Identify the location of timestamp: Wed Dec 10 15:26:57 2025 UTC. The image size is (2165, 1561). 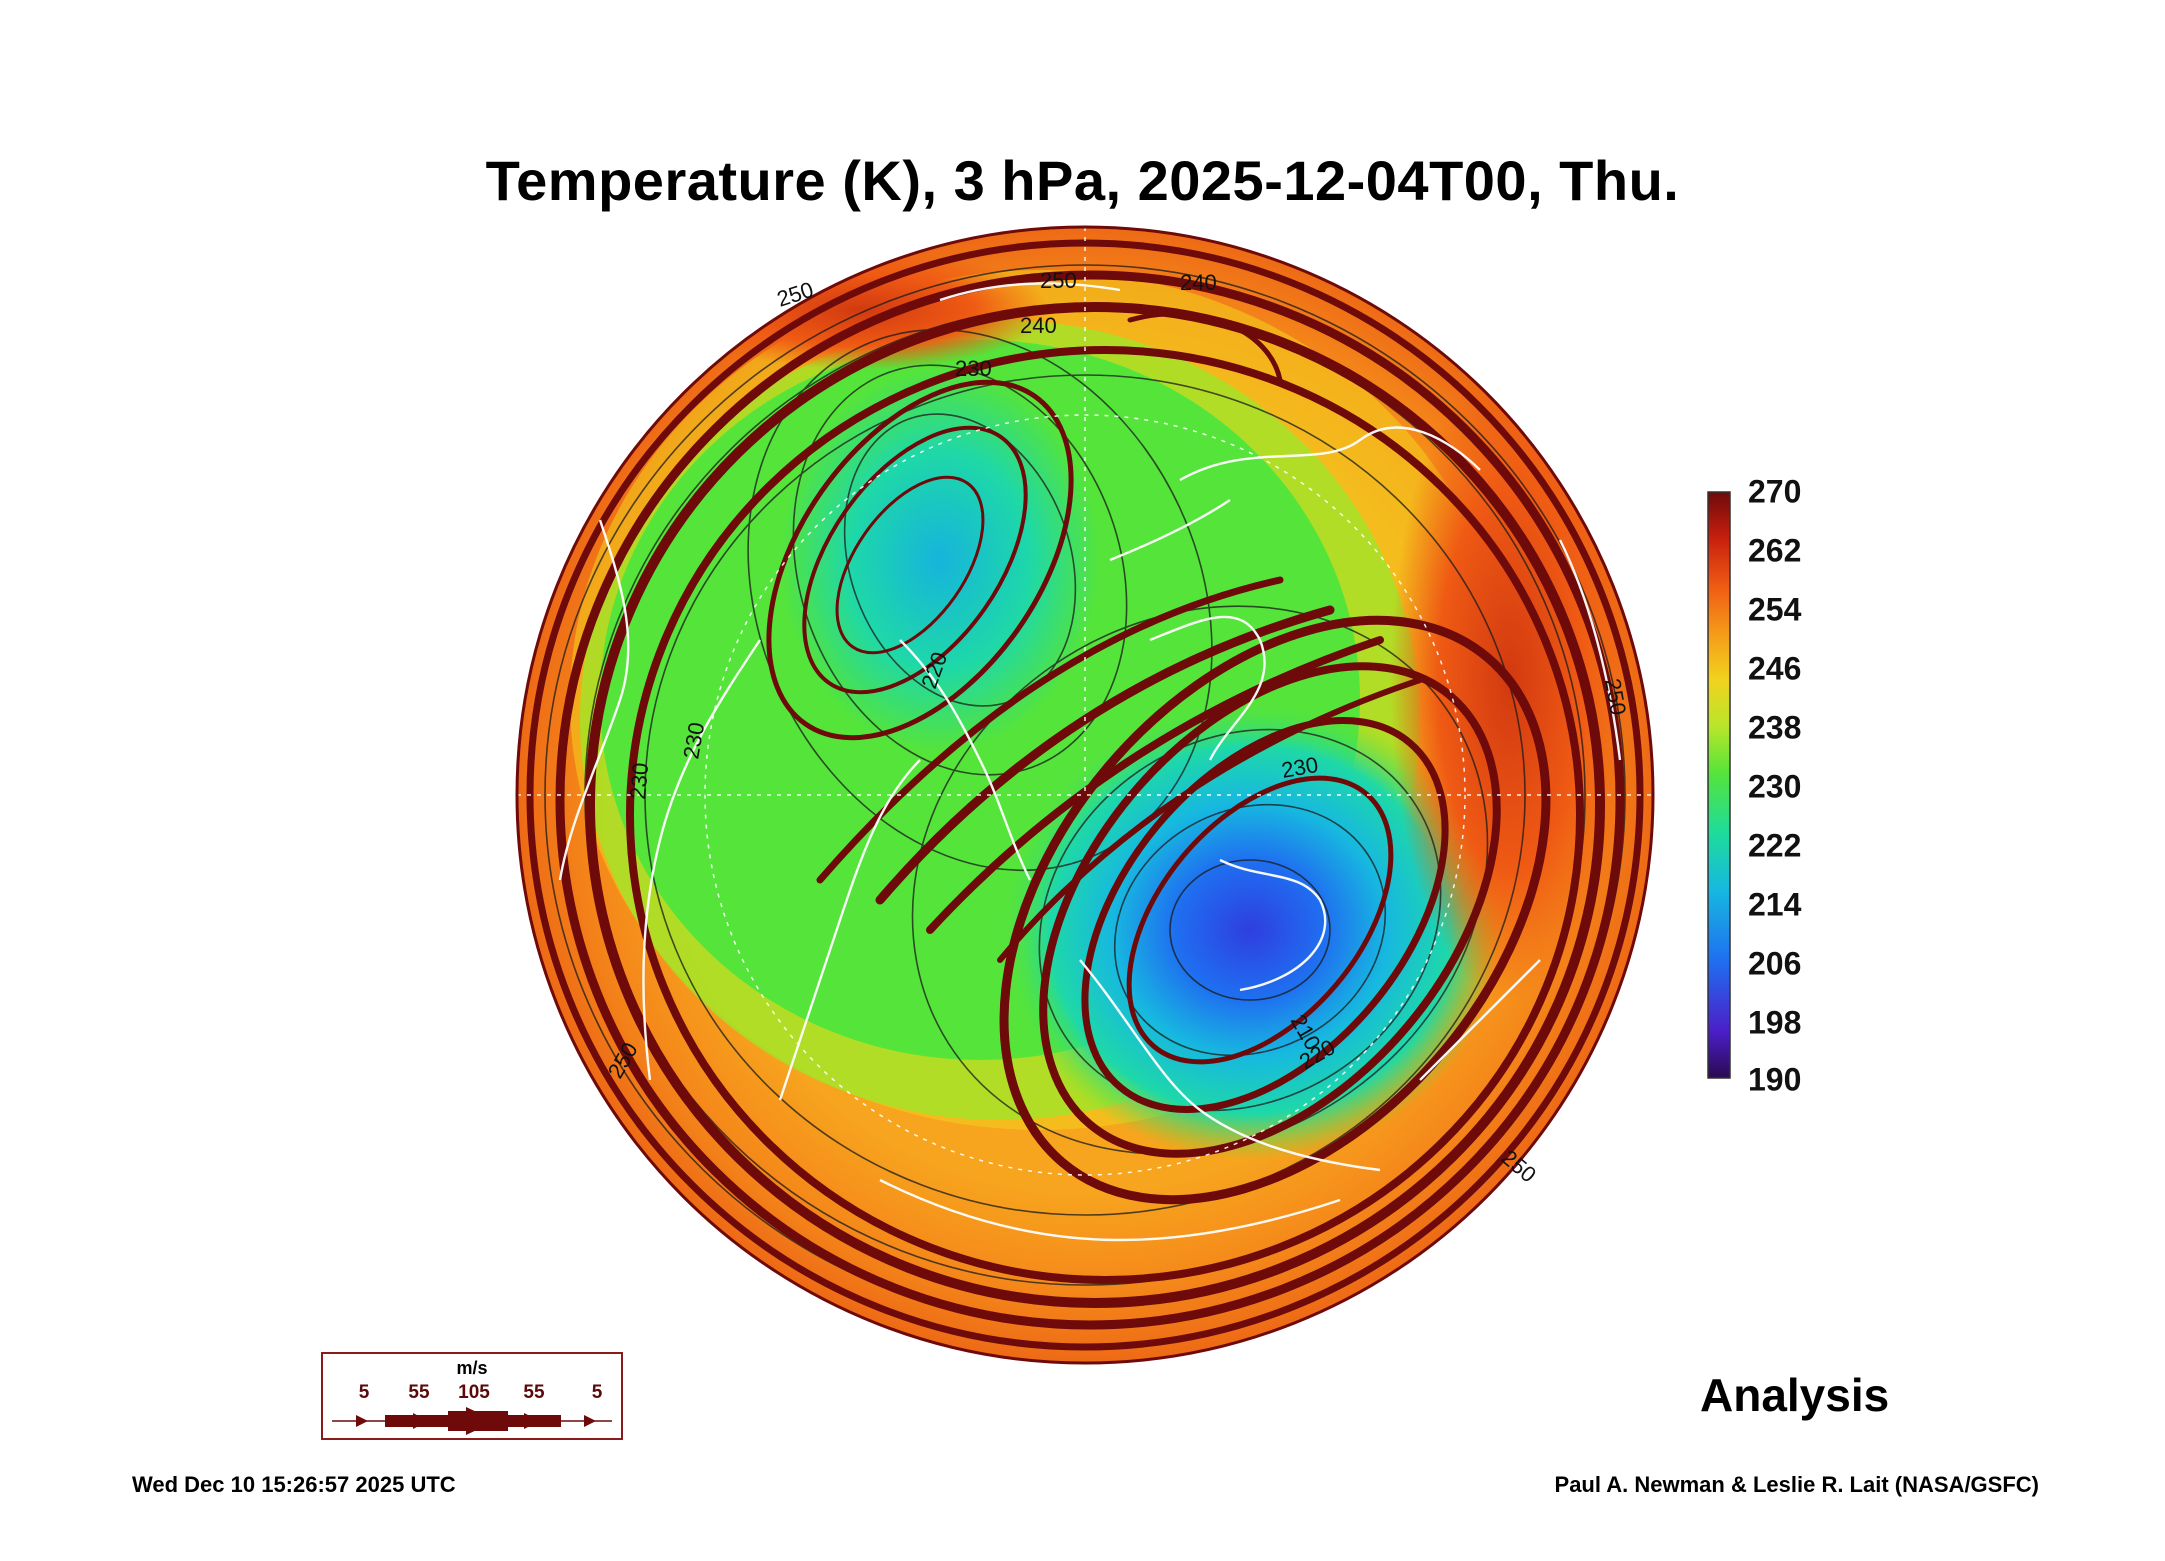
(294, 1484).